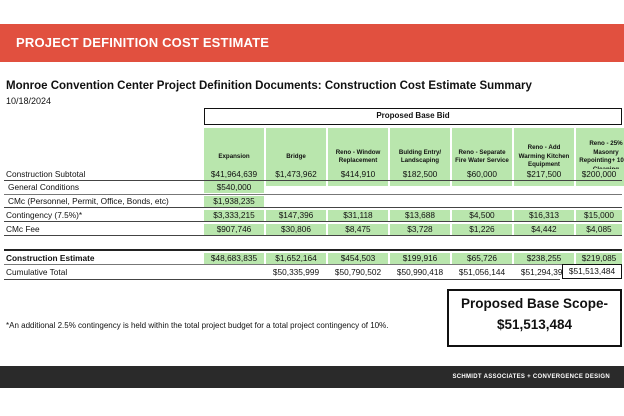  What do you see at coordinates (296, 272) in the screenshot?
I see `cell-cumulative-bridge: $50,335,999` at bounding box center [296, 272].